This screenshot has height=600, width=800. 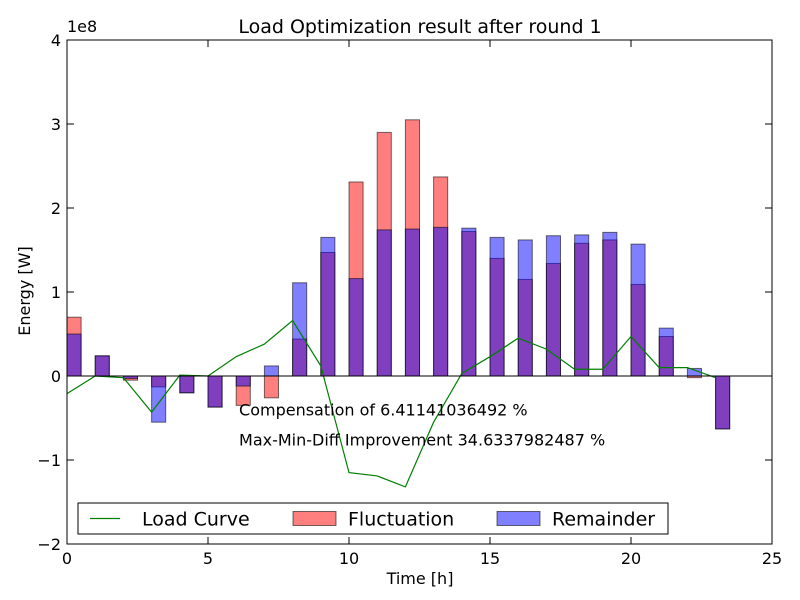 What do you see at coordinates (349, 558) in the screenshot?
I see `x-tick-label: 10` at bounding box center [349, 558].